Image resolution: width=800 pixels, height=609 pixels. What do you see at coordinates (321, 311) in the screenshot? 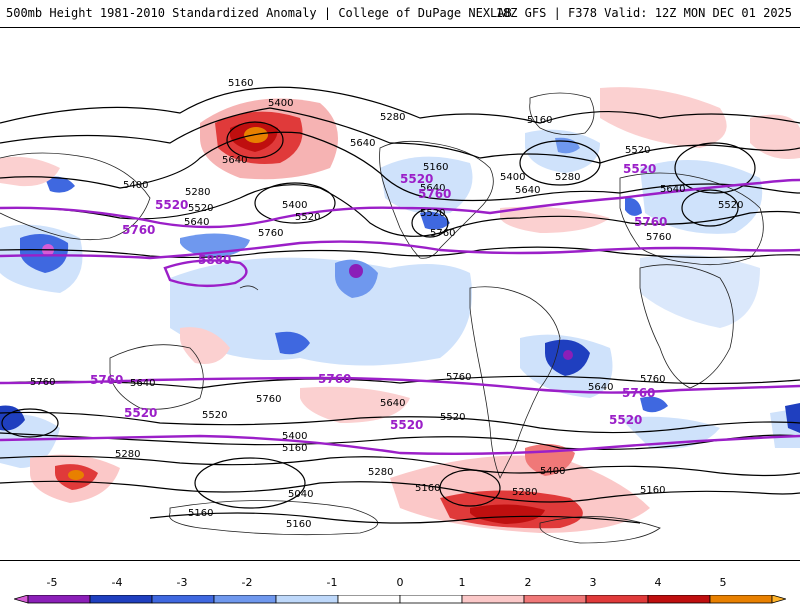
I see `anomaly-neg1-pacific` at bounding box center [321, 311].